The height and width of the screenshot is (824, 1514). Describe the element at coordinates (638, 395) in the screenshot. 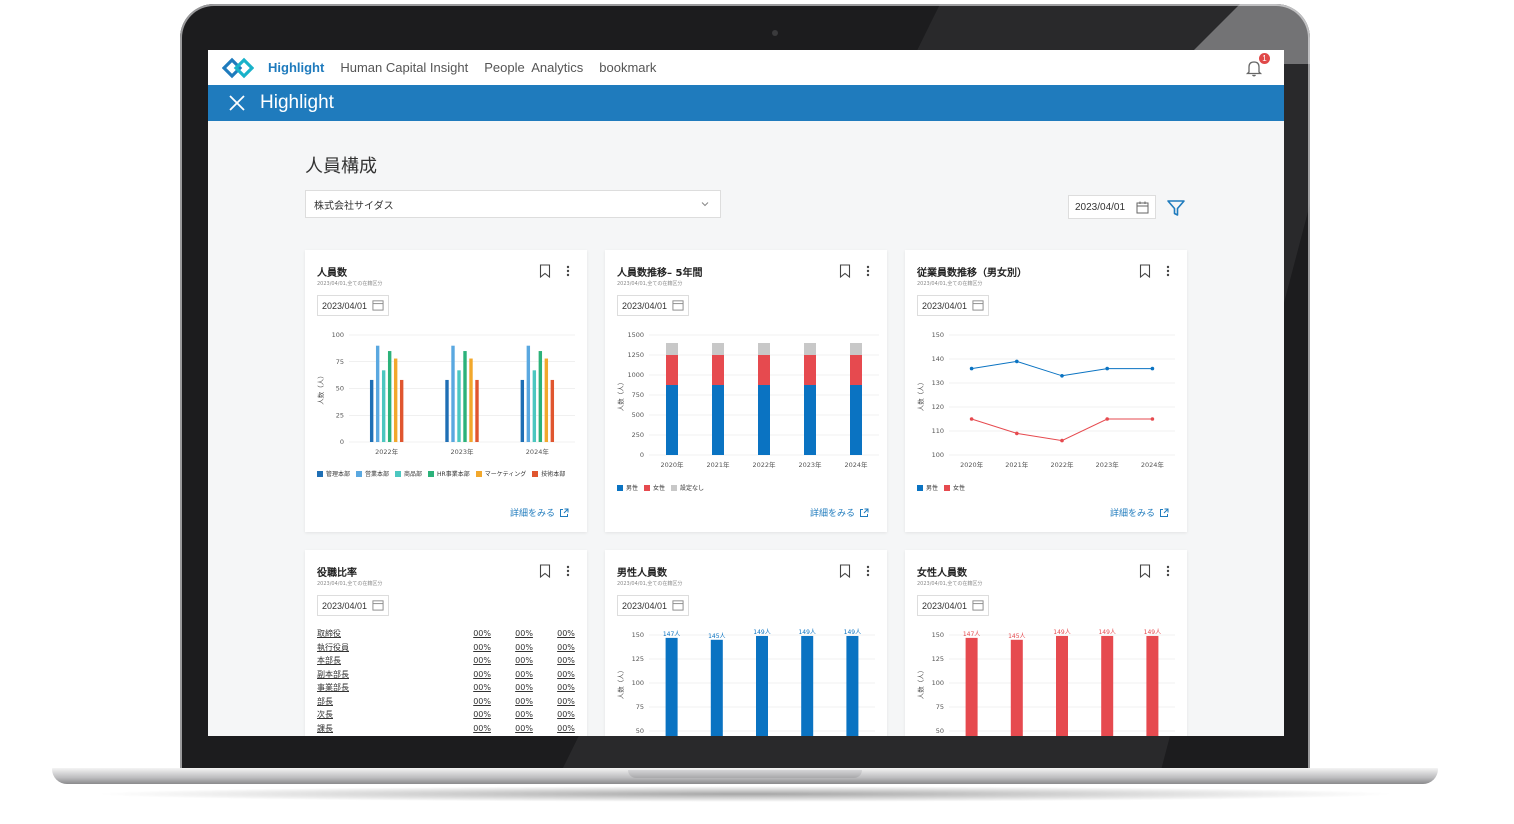

I see `y-tick-label: 750` at that location.